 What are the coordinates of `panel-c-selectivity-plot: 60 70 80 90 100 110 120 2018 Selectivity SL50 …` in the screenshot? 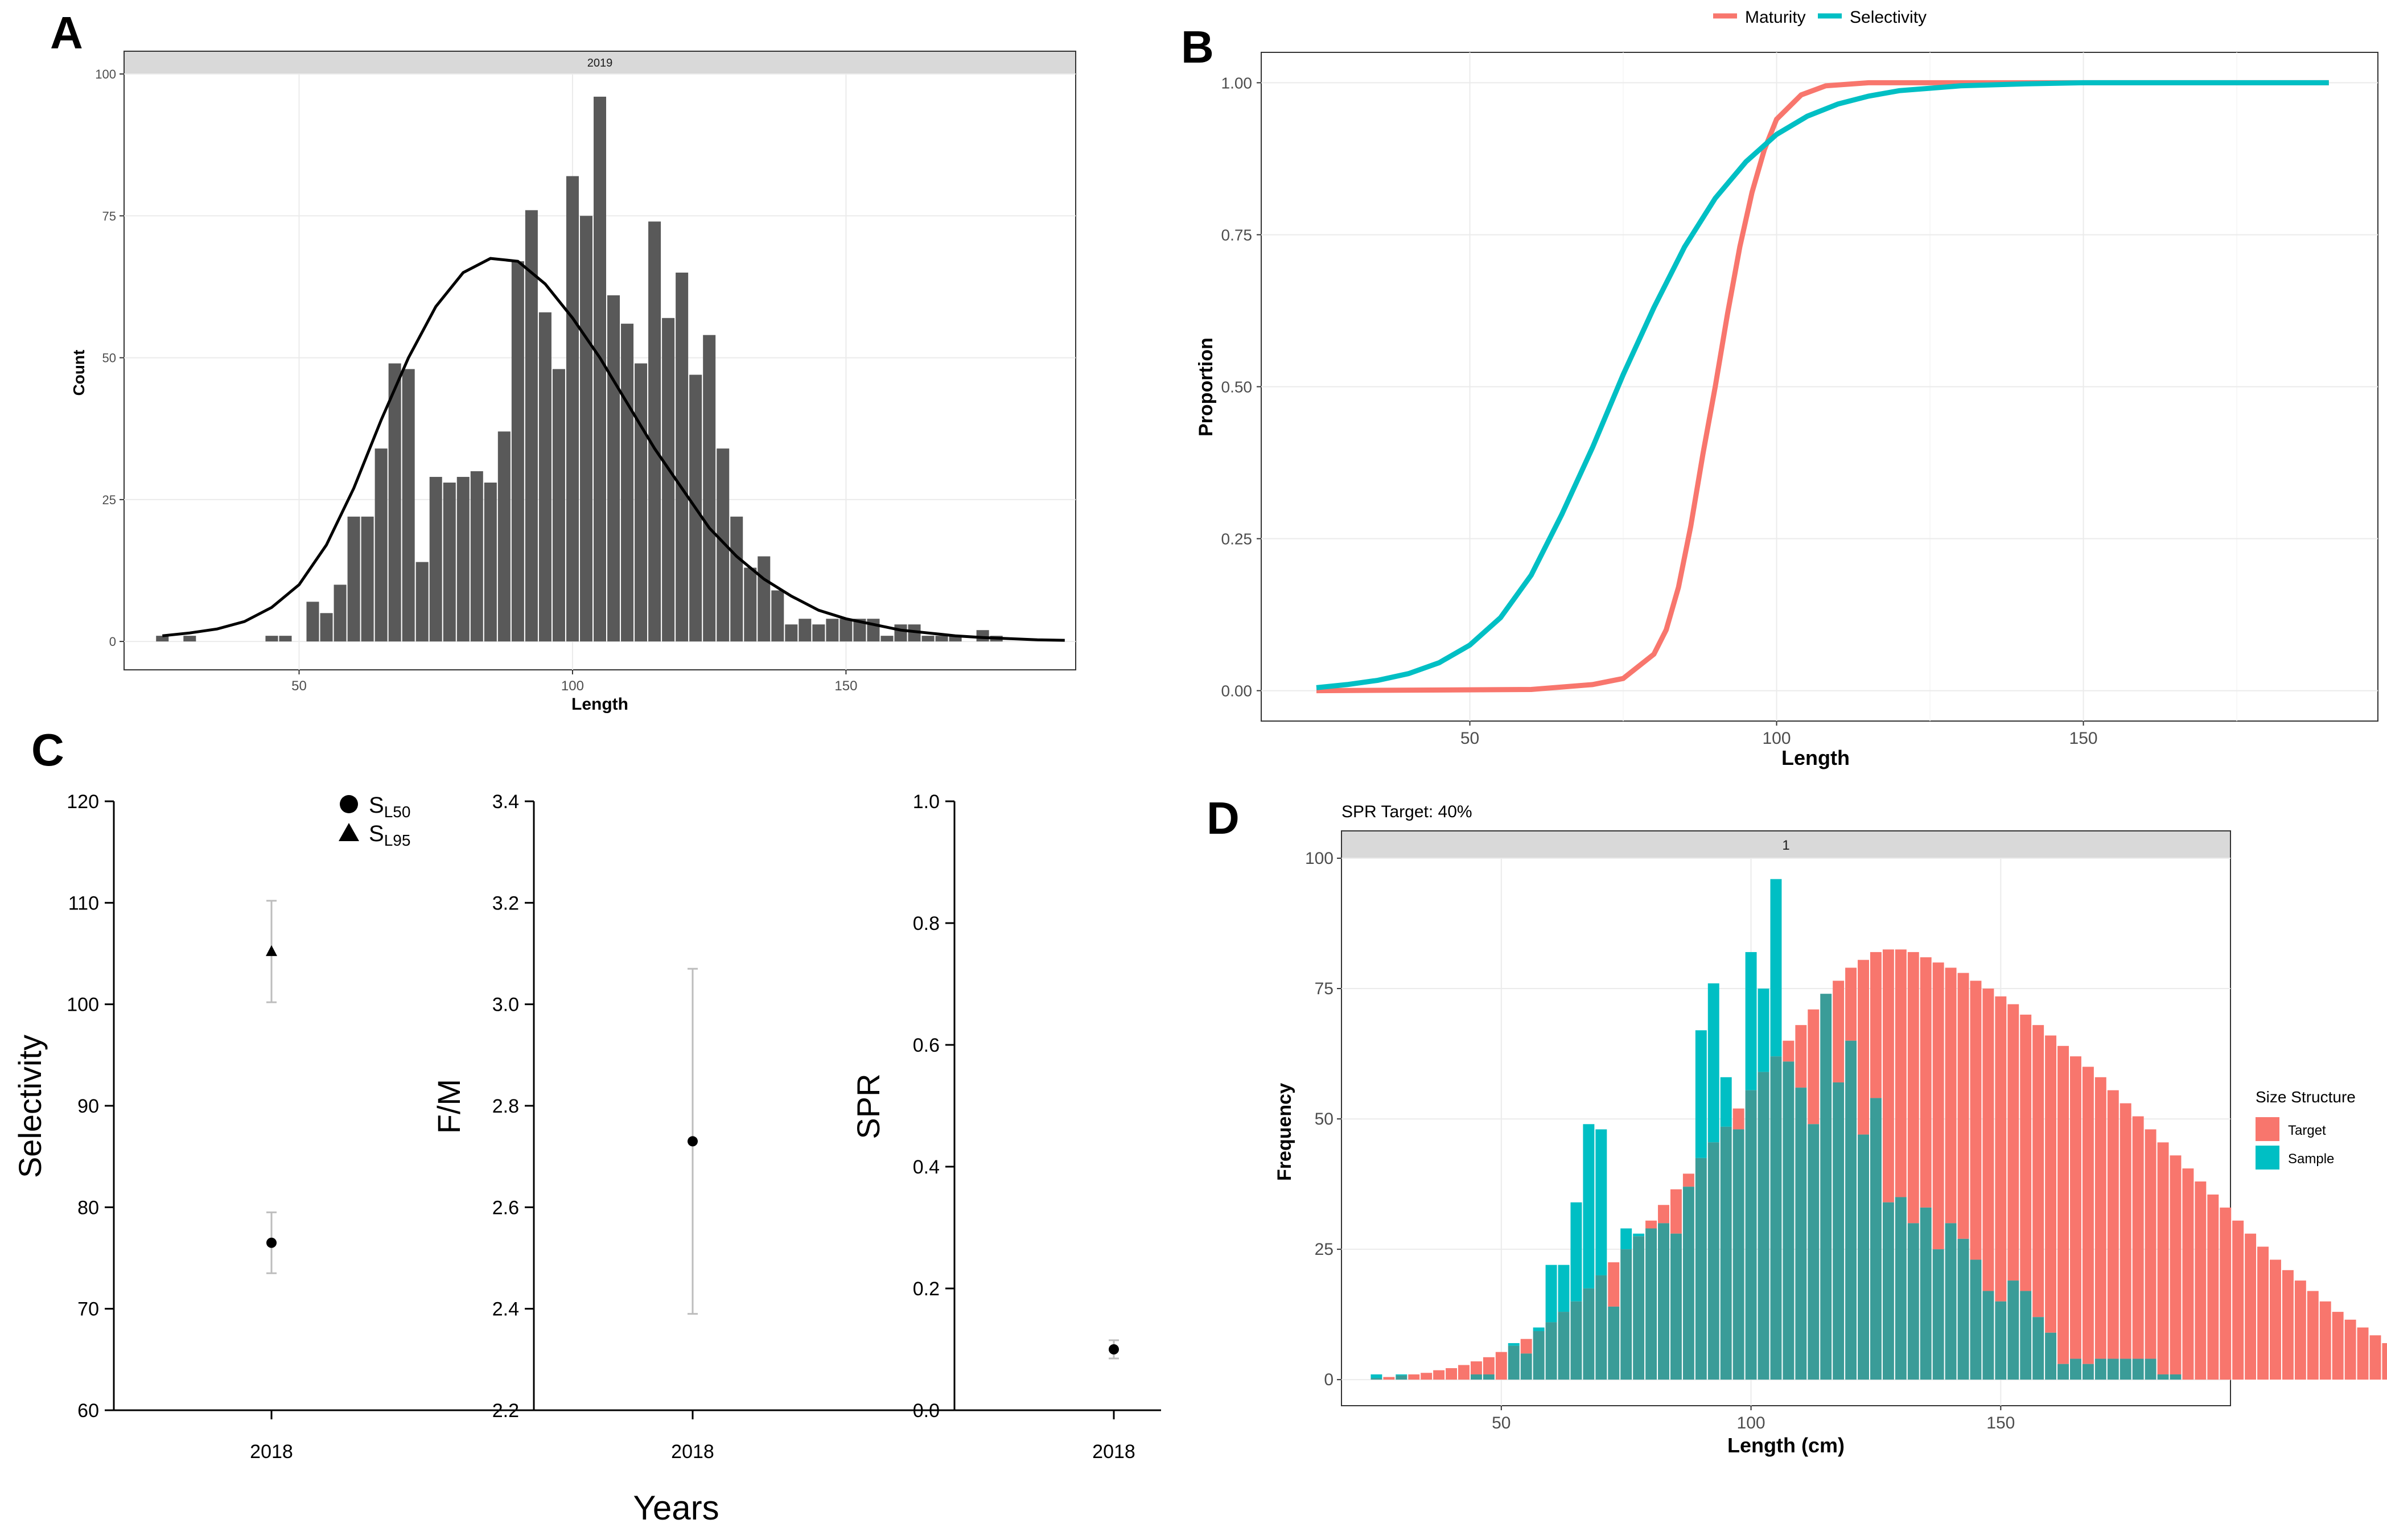 It's located at (275, 1127).